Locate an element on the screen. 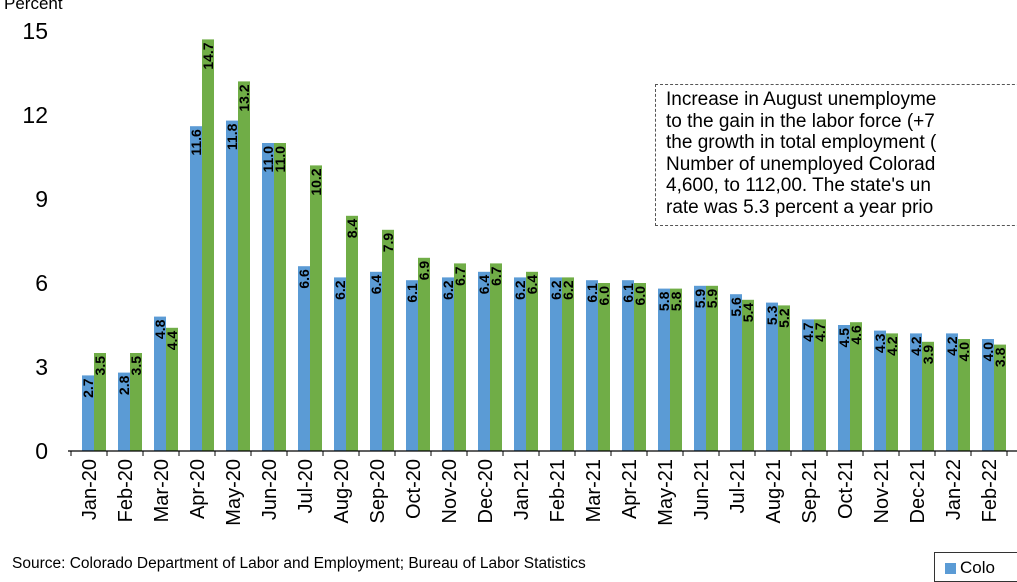  x-tick-label: Jun-21 is located at coordinates (702, 489).